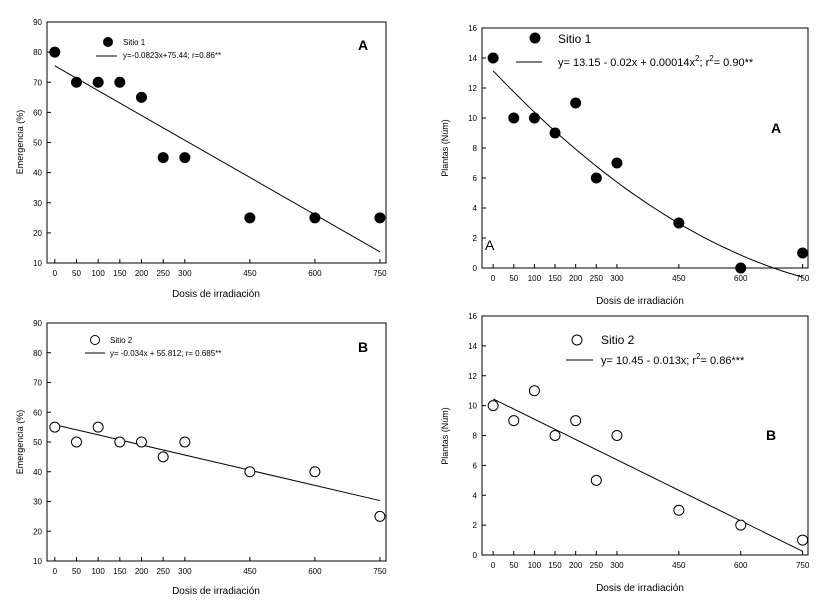 Image resolution: width=827 pixels, height=603 pixels. I want to click on y-tick-label: 80, so click(37, 52).